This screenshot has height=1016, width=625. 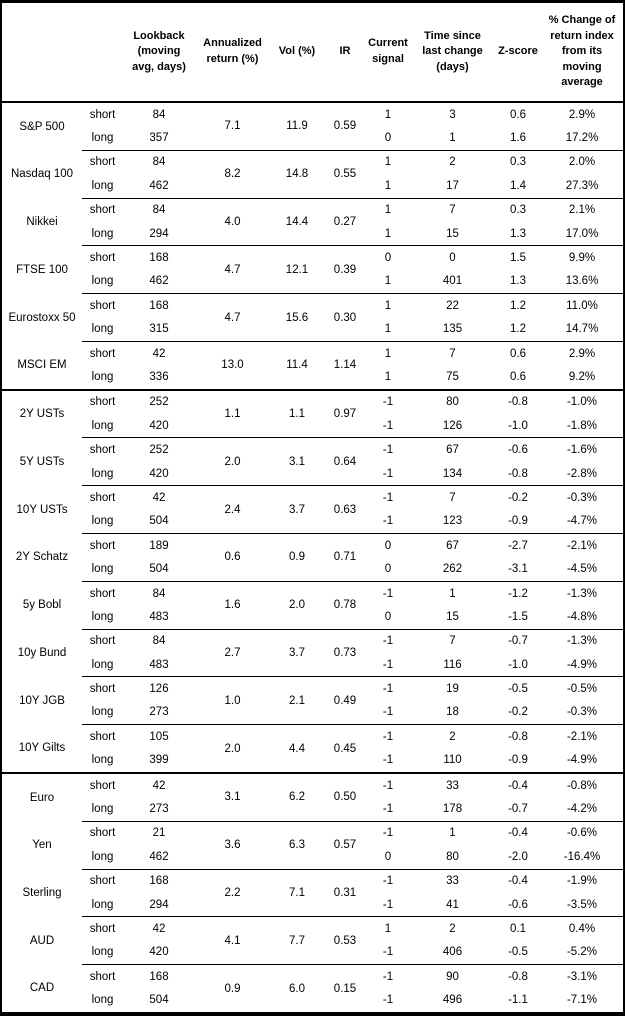 I want to click on vol-value: 6.3, so click(x=297, y=845).